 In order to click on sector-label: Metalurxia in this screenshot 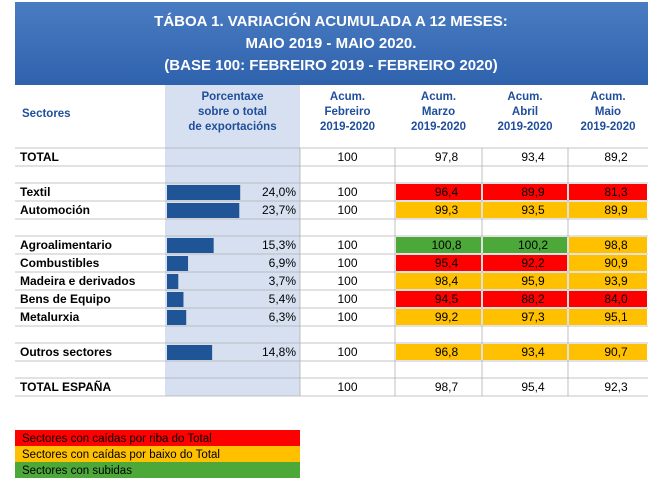, I will do `click(50, 317)`.